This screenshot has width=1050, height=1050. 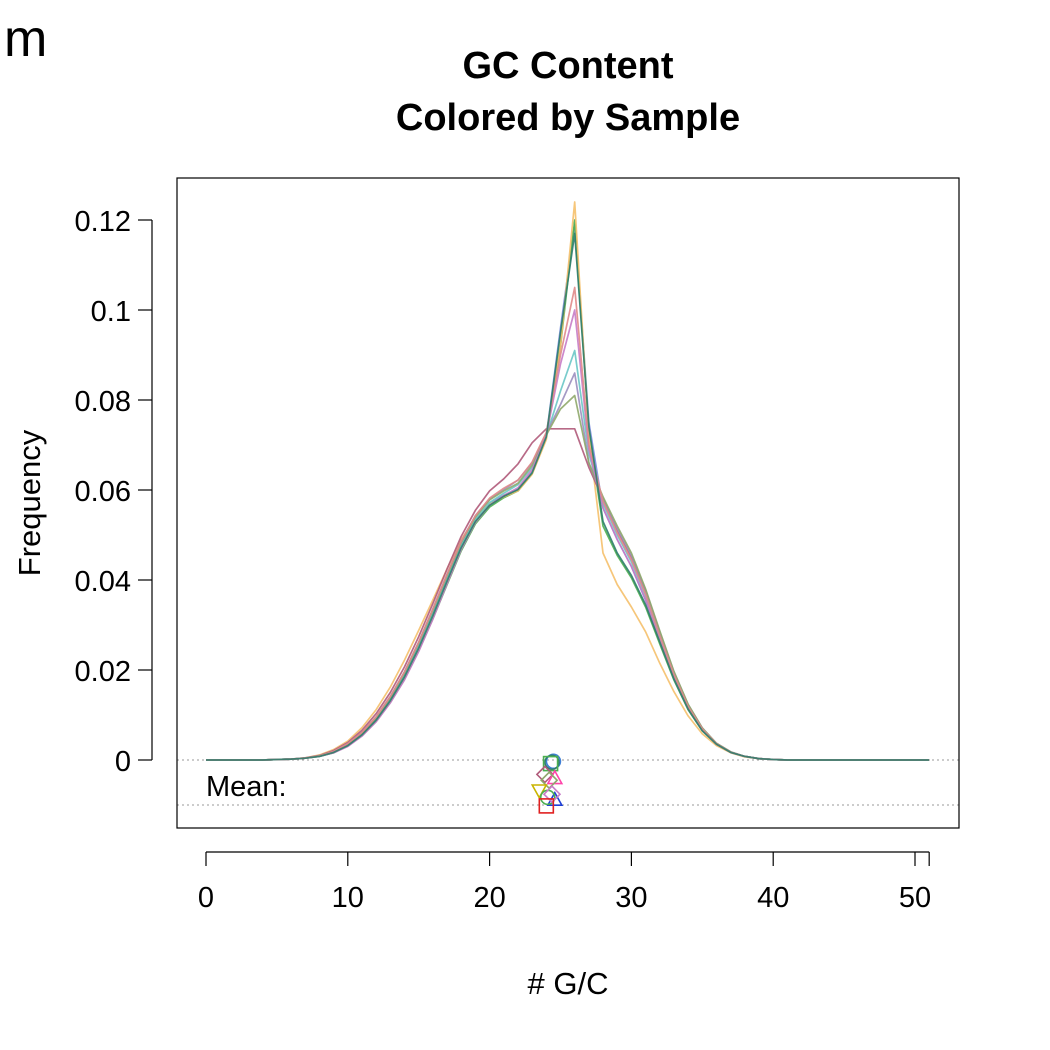 I want to click on y-tick-label-0: 0, so click(x=123, y=762).